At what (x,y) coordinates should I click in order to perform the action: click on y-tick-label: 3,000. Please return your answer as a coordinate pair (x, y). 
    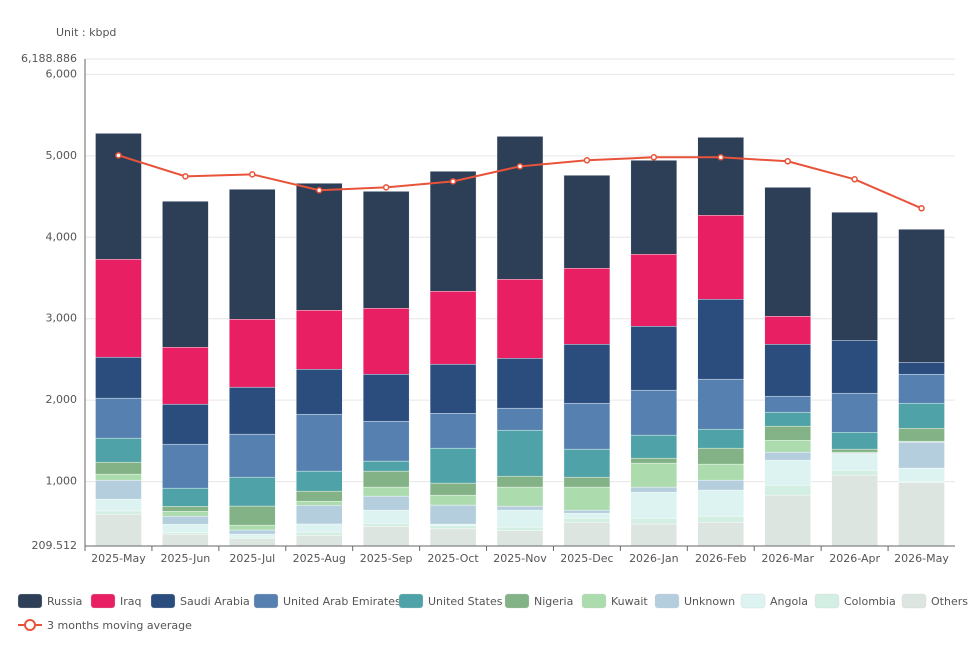
    Looking at the image, I should click on (62, 318).